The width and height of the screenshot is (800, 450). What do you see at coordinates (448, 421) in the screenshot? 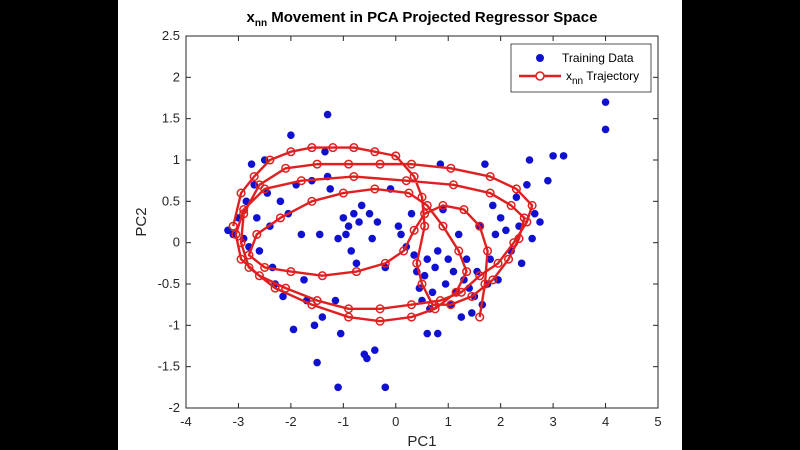
I see `x-tick-label: 1` at bounding box center [448, 421].